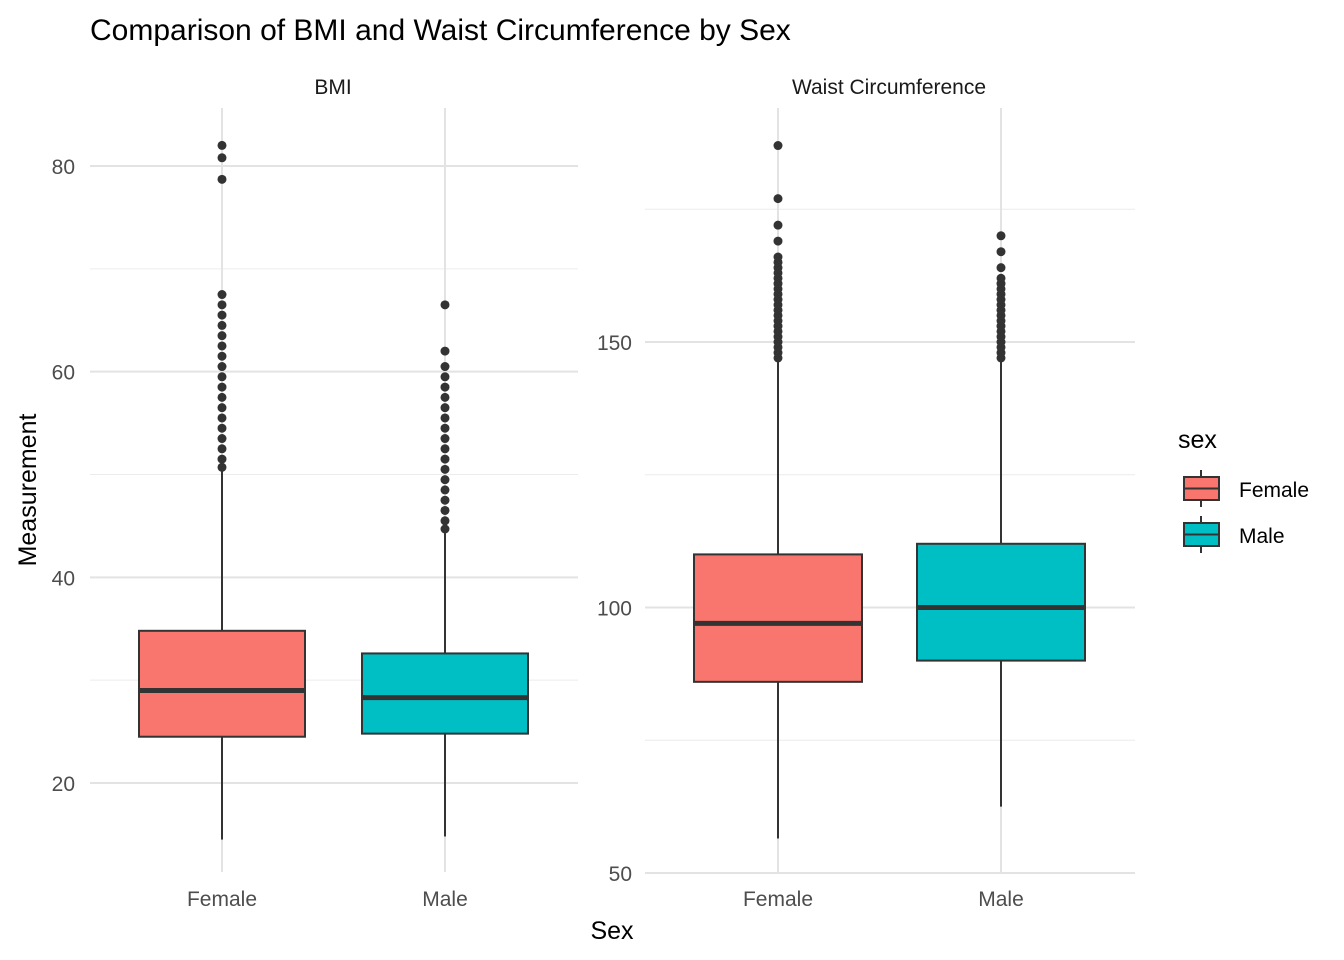 This screenshot has width=1344, height=960. What do you see at coordinates (883, 899) in the screenshot?
I see `x-ticks-waist: Female Male` at bounding box center [883, 899].